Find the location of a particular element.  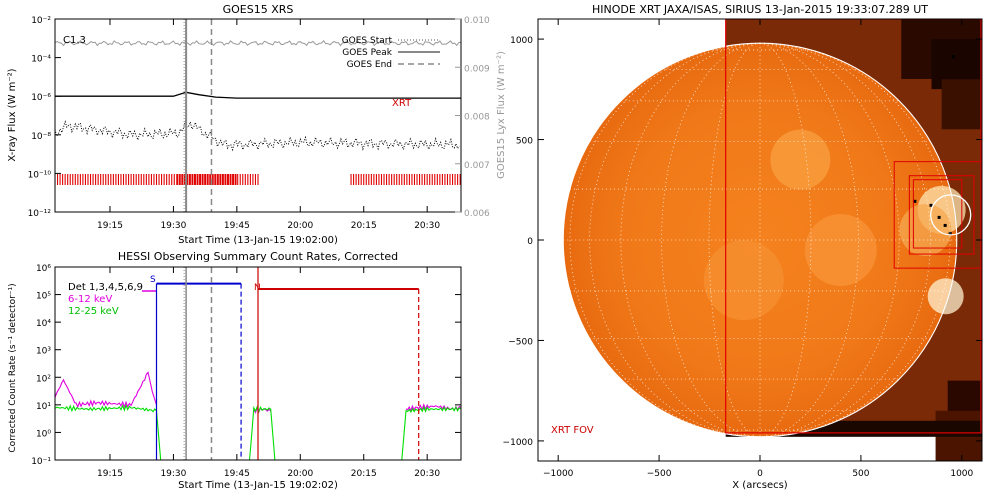

goes-legend-peak: GOES Peak is located at coordinates (367, 53).